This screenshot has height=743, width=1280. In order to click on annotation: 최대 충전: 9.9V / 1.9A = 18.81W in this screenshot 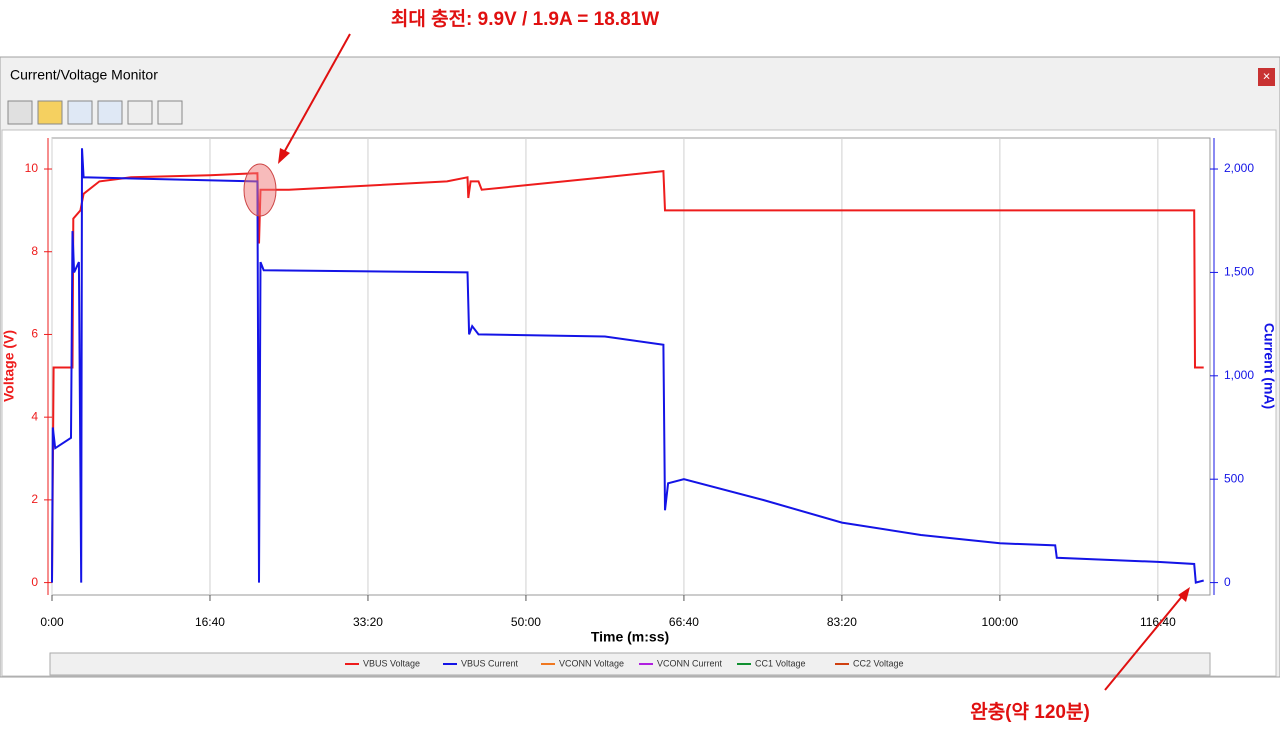, I will do `click(525, 19)`.